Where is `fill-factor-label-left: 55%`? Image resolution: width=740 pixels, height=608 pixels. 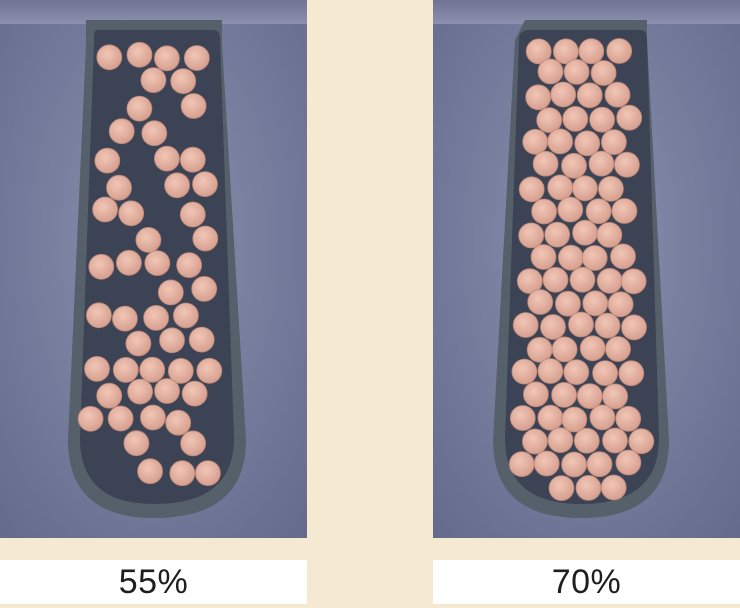 fill-factor-label-left: 55% is located at coordinates (153, 582).